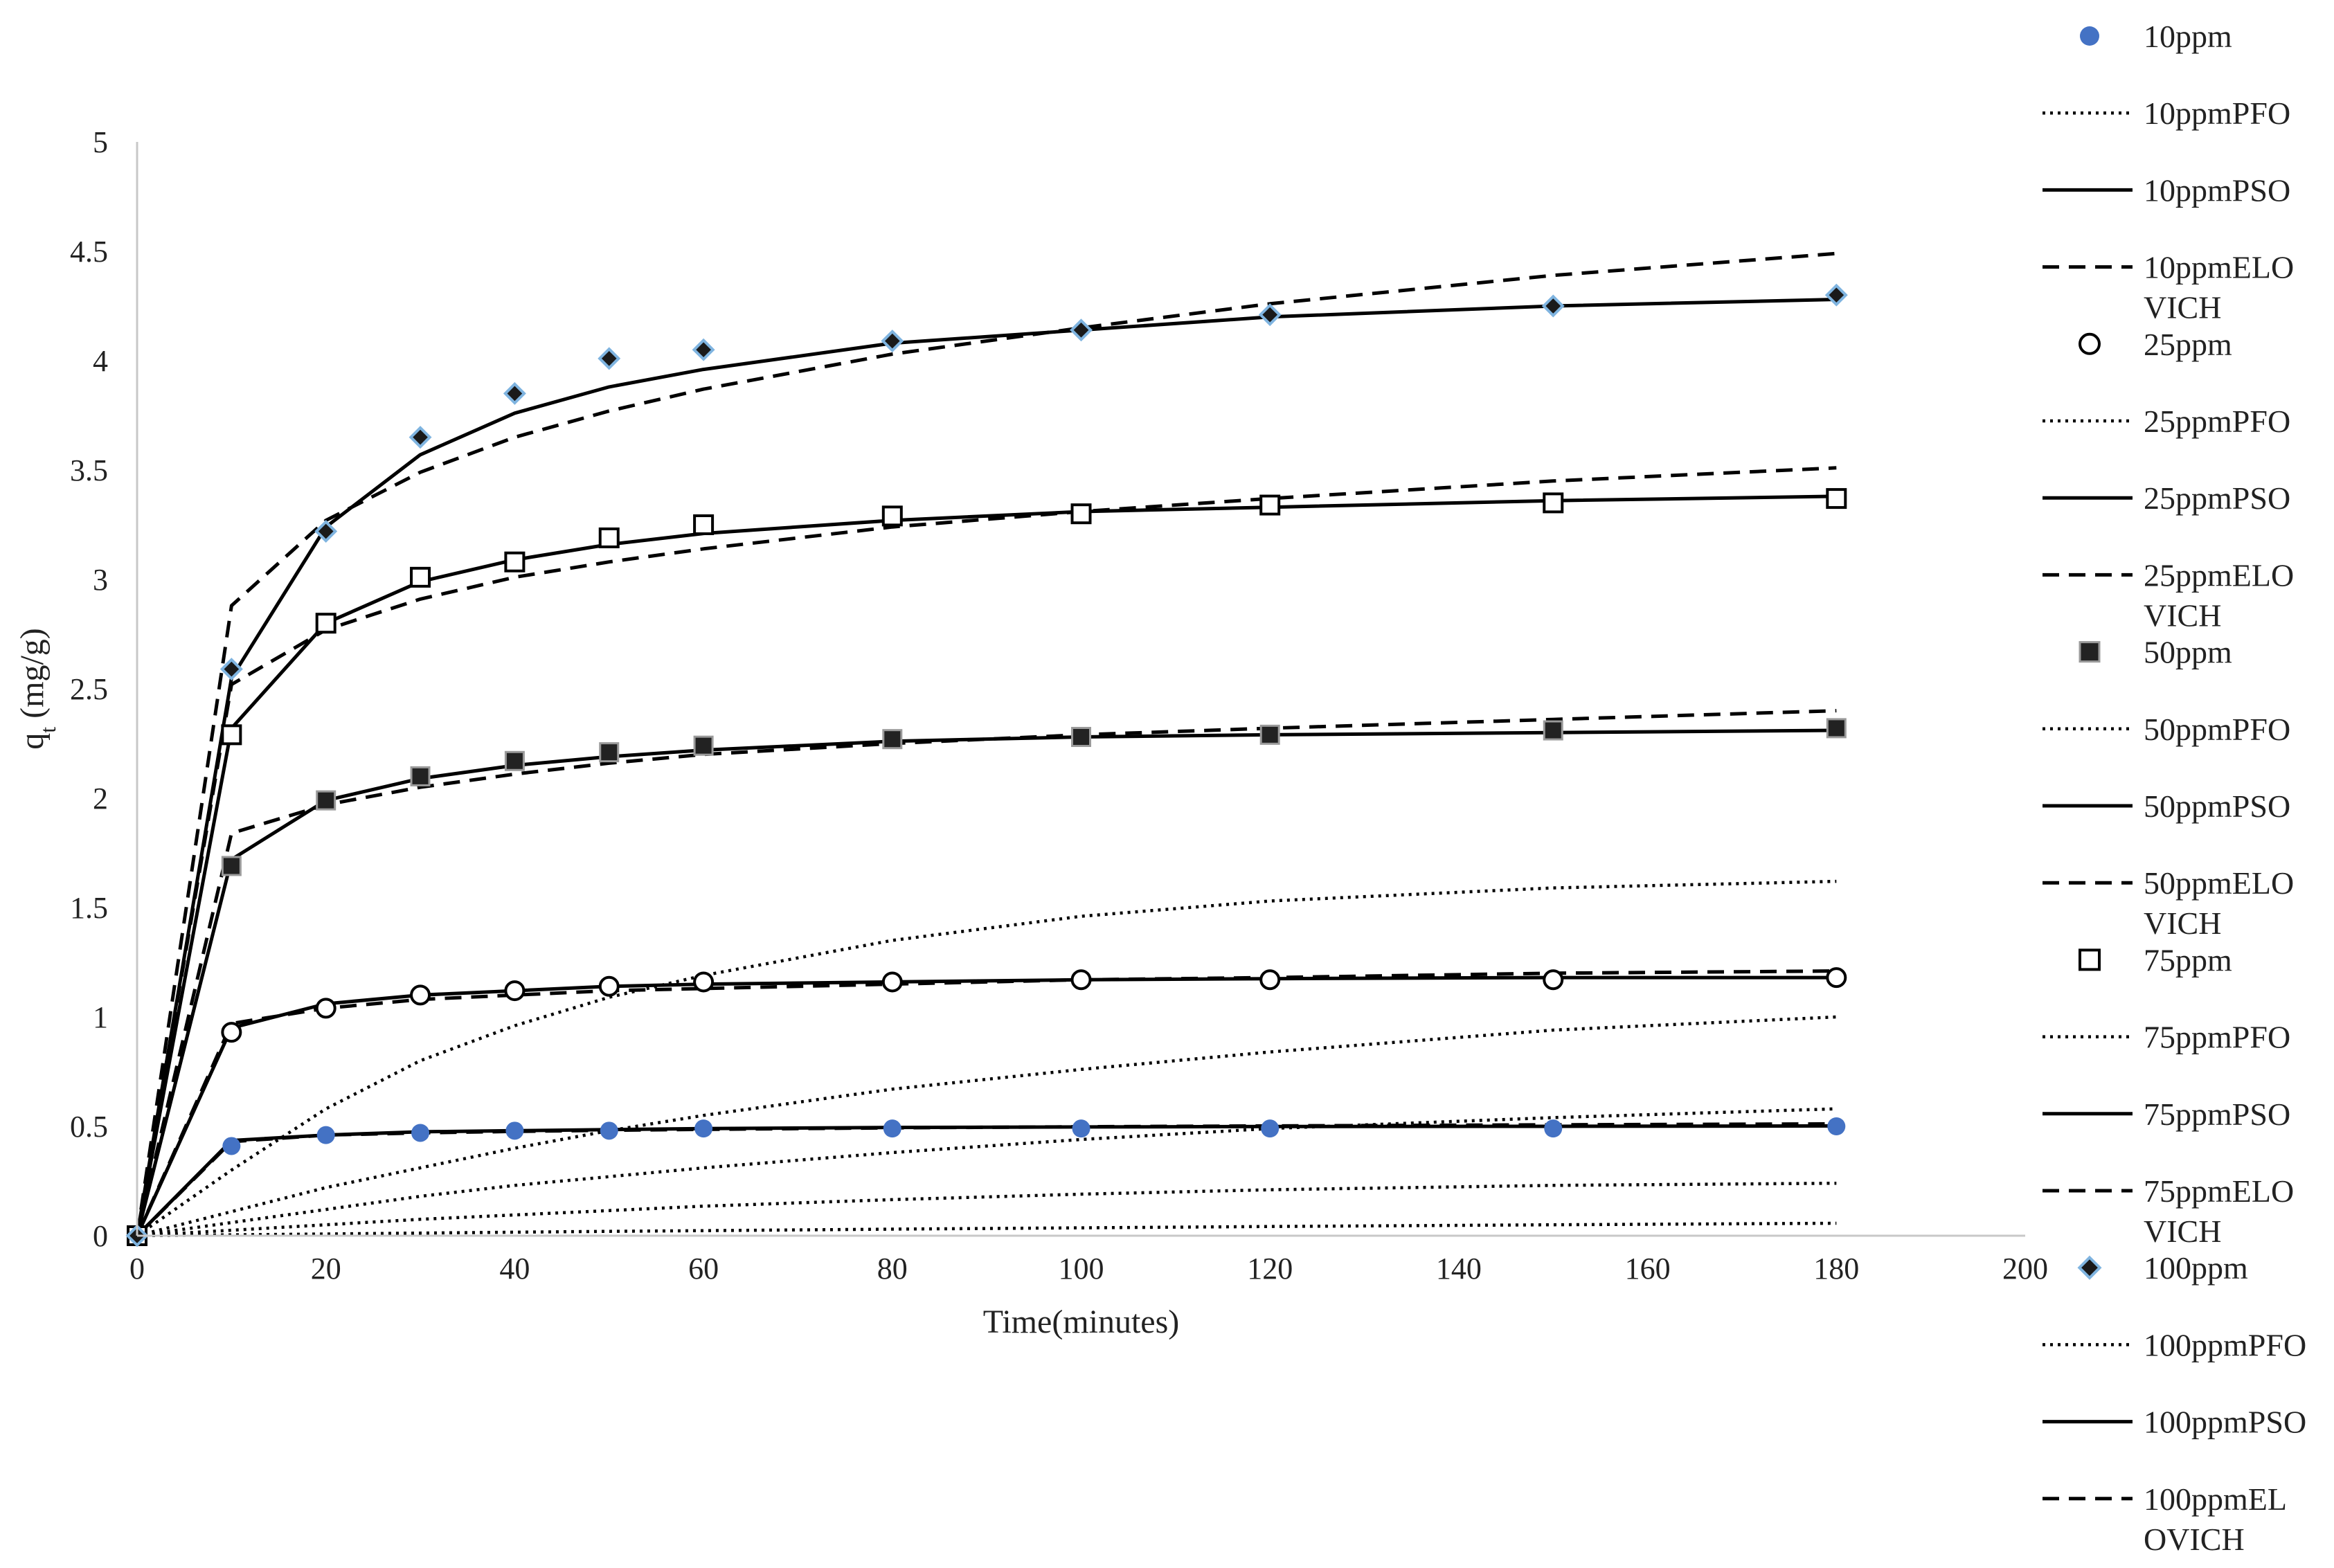 The image size is (2334, 1568). I want to click on legend-item-c100-experimental: 100ppm, so click(2162, 1268).